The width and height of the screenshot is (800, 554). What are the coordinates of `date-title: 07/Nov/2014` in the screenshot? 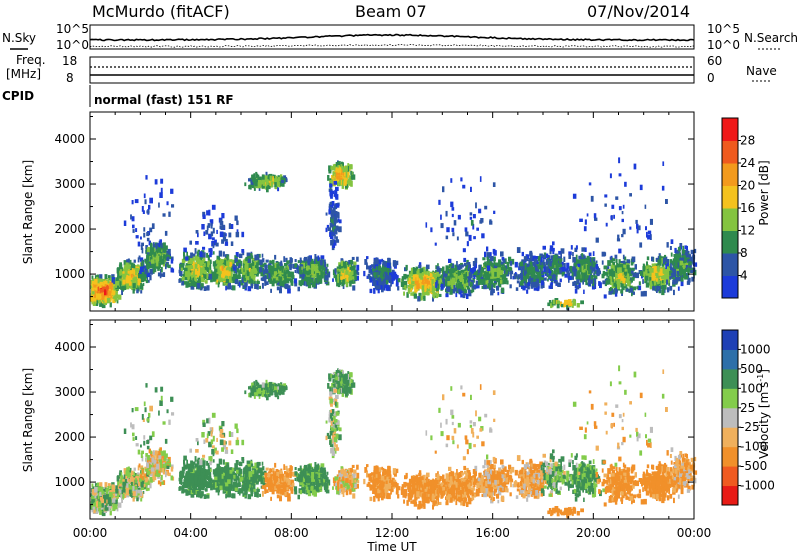 It's located at (638, 11).